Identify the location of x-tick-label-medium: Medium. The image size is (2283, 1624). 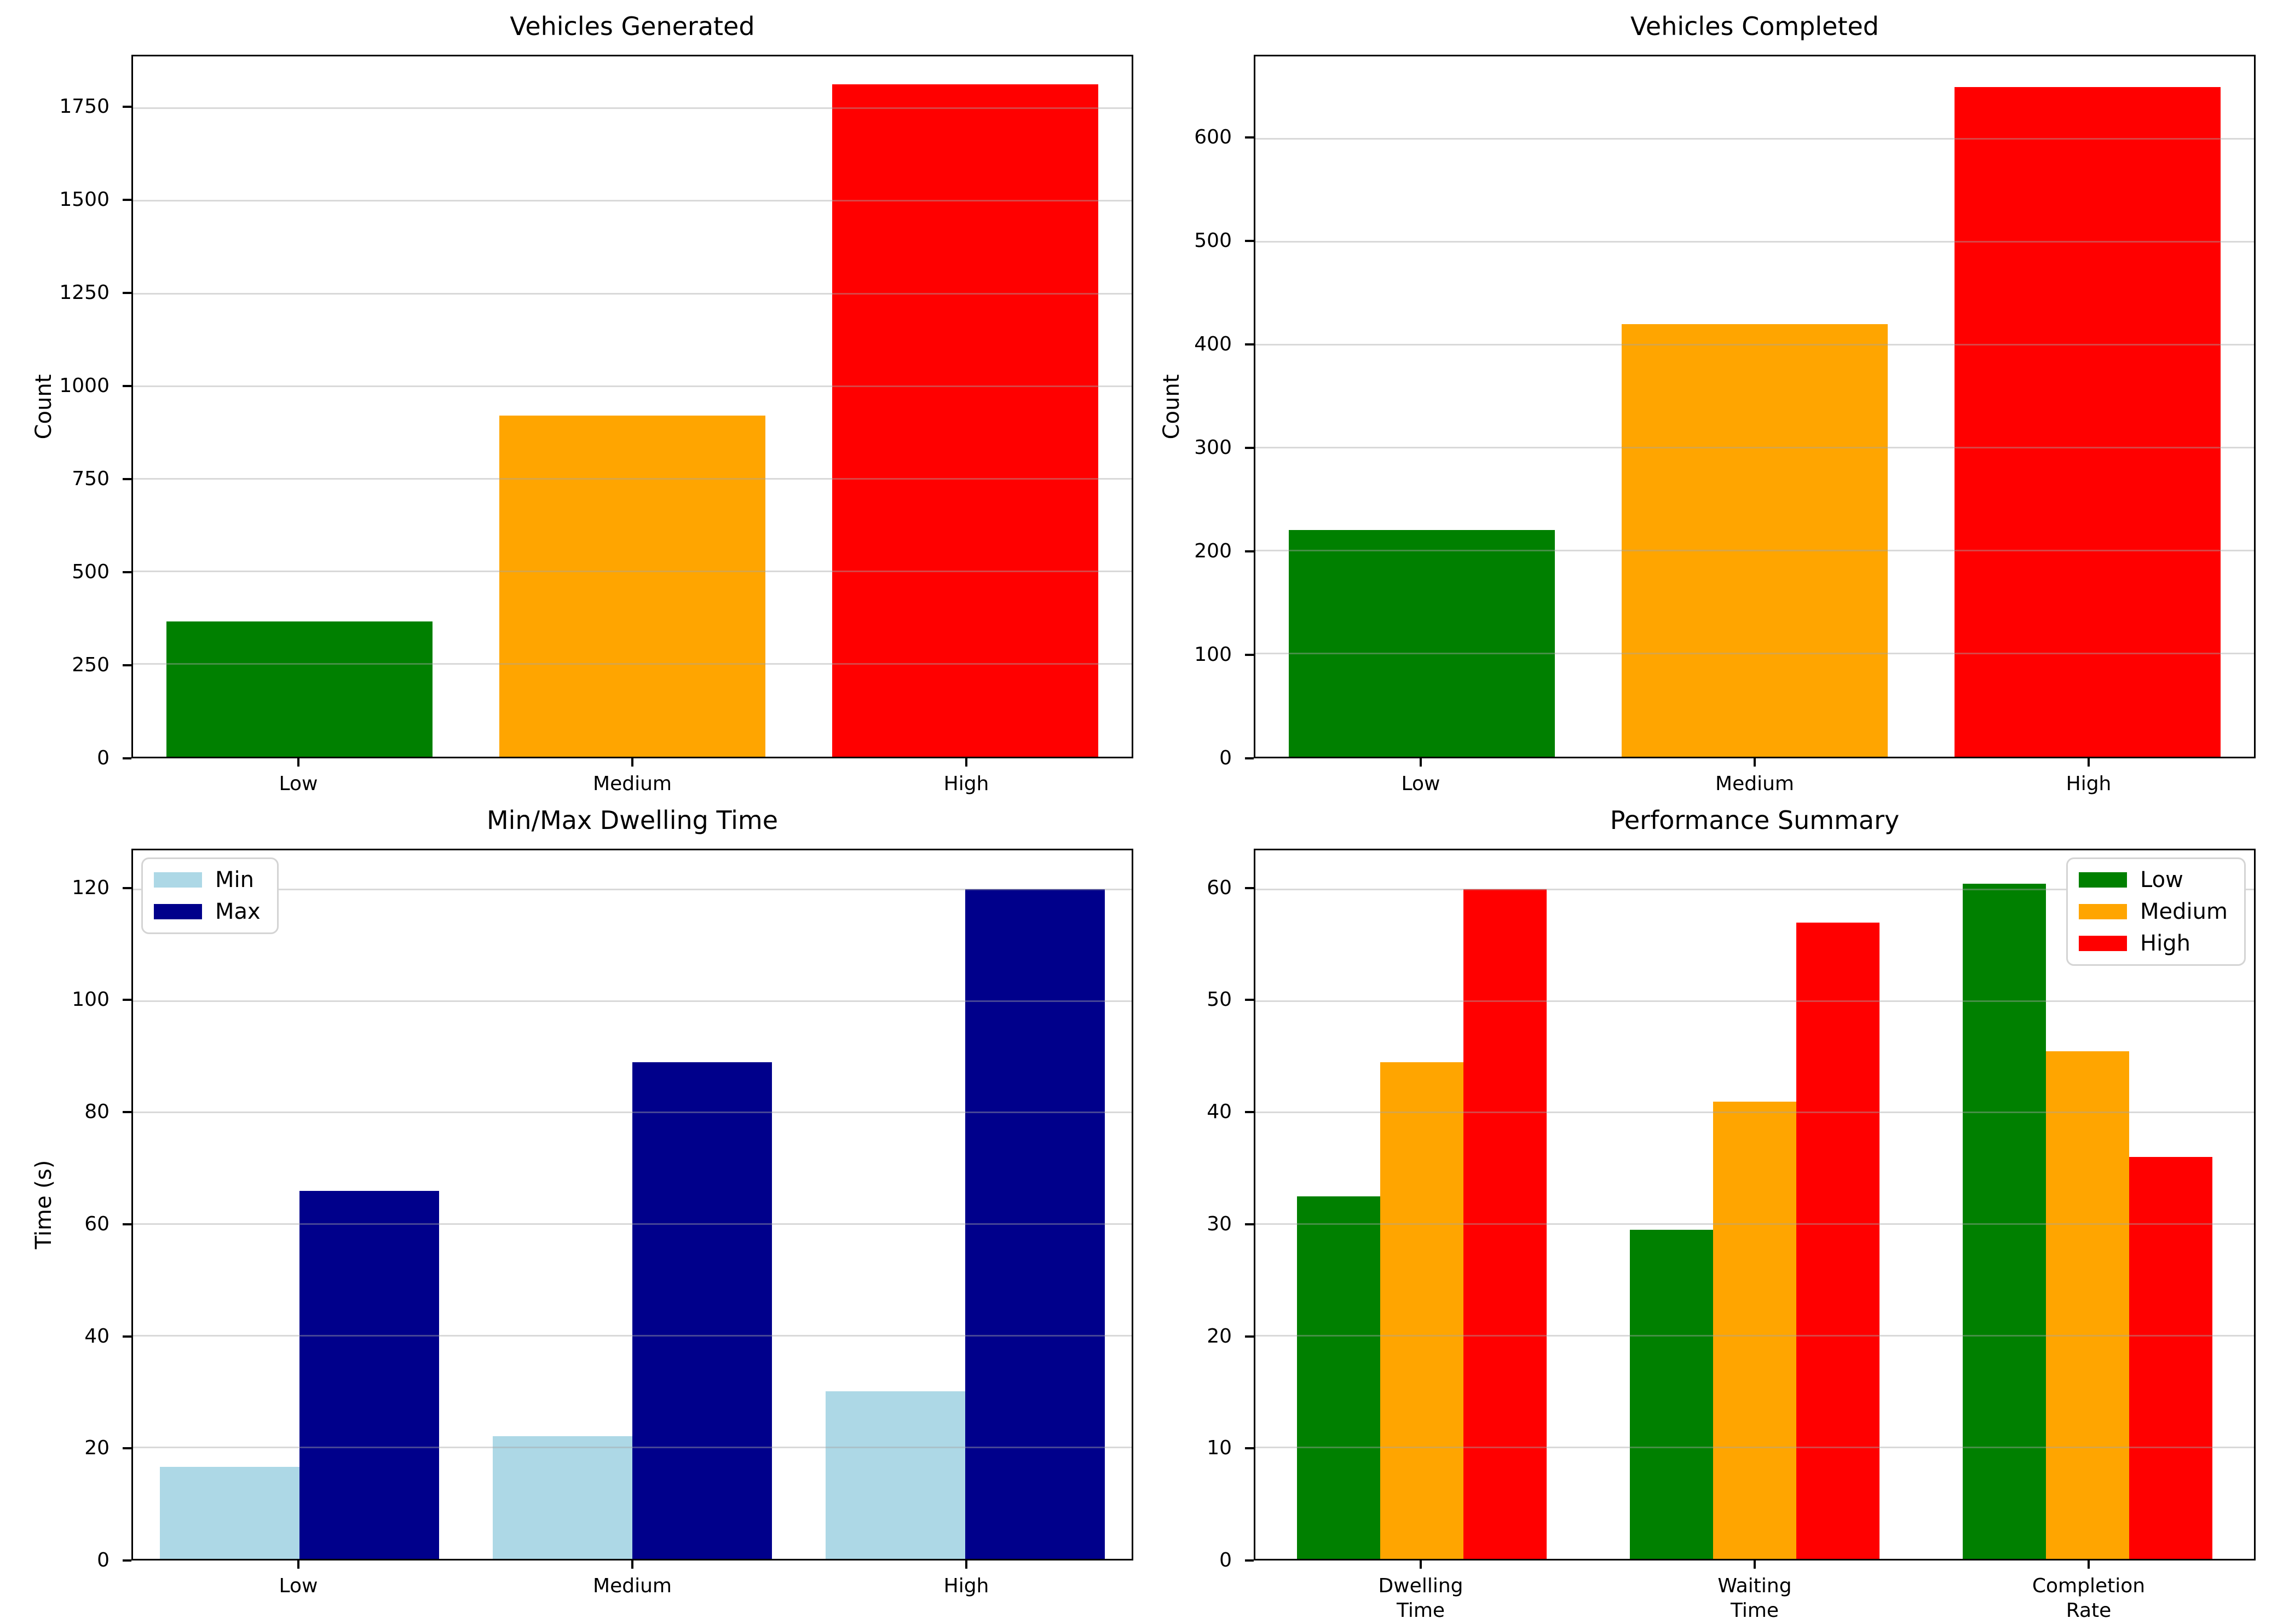
(632, 784).